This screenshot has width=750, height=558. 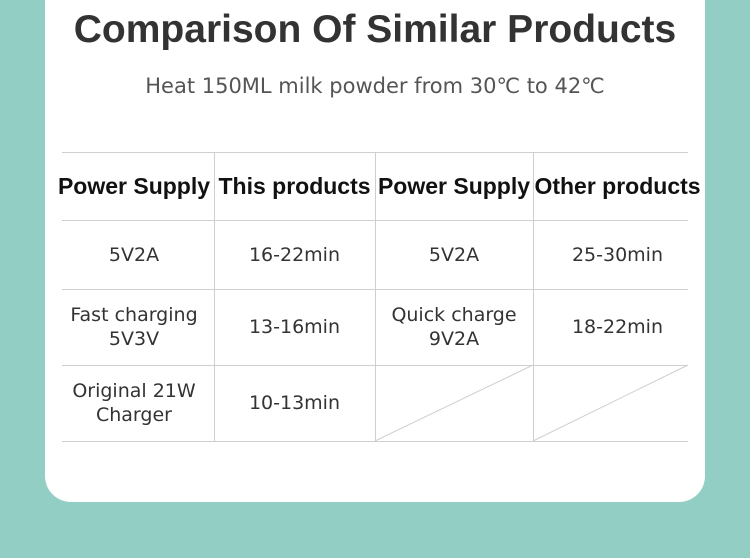 I want to click on table-cell: Quick charge 9V2A, so click(x=454, y=327).